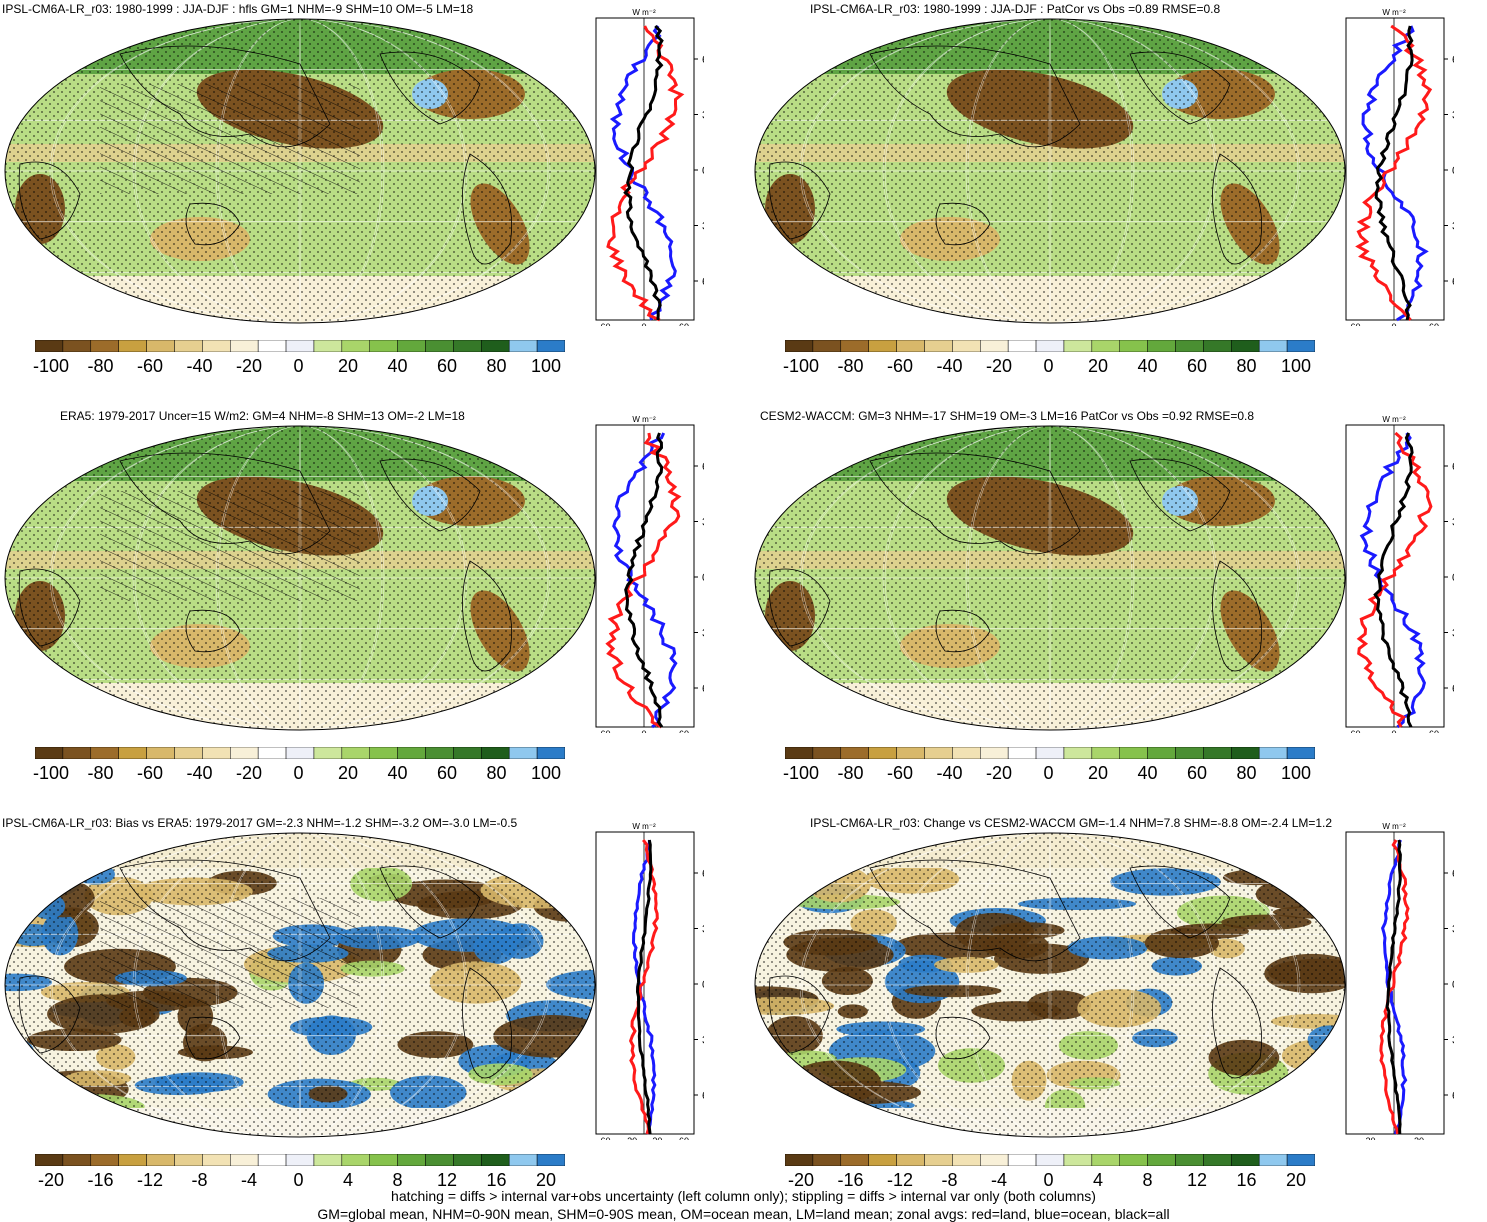  I want to click on colorbar-tick-label: -60, so click(150, 773).